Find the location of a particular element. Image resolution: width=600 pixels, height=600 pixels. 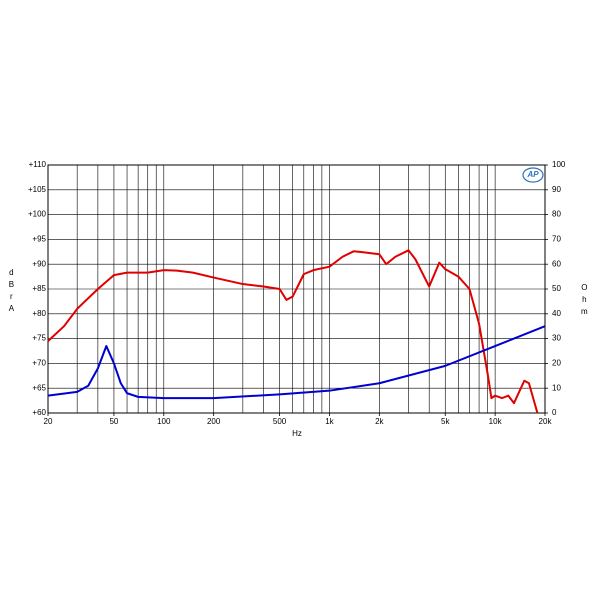

y2-axis-label: Ohm is located at coordinates (584, 301).